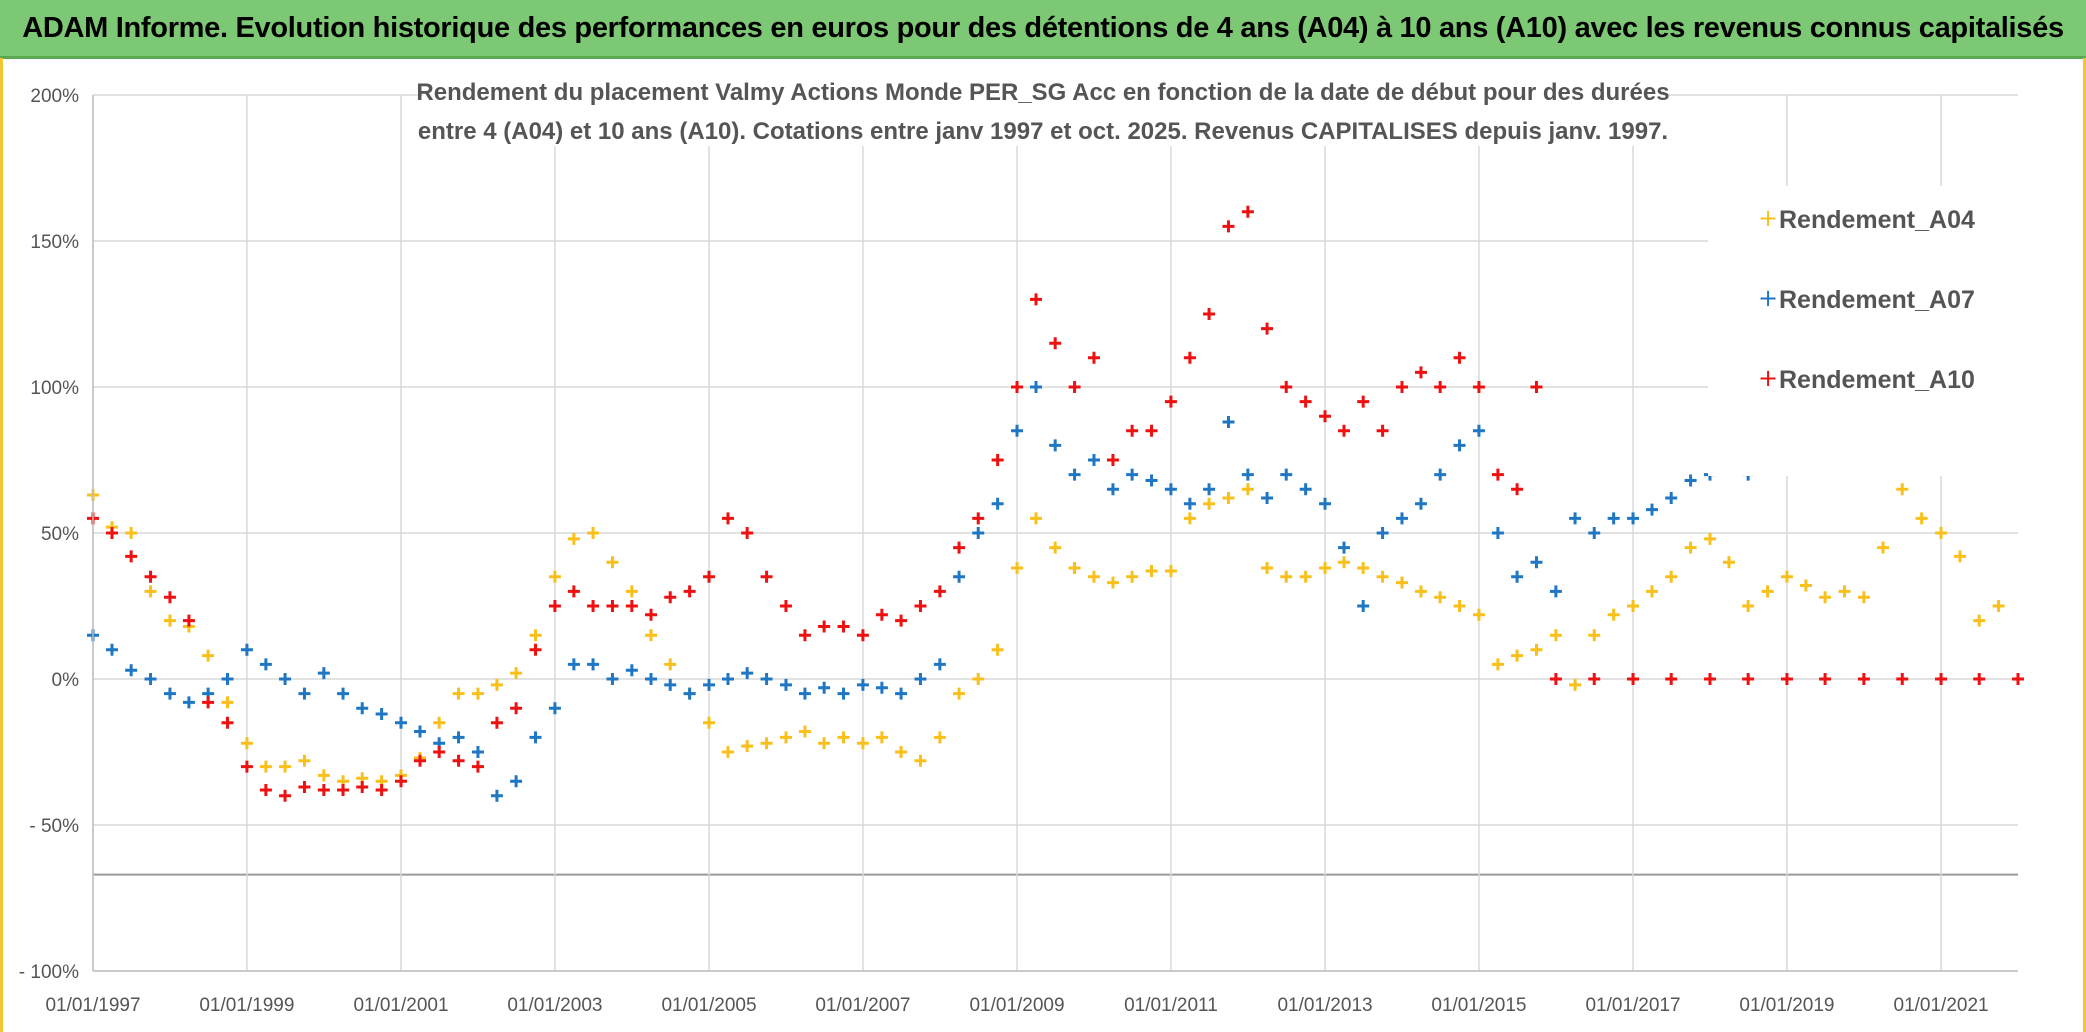 This screenshot has width=2086, height=1032. I want to click on legend-marker-a04: +, so click(1768, 218).